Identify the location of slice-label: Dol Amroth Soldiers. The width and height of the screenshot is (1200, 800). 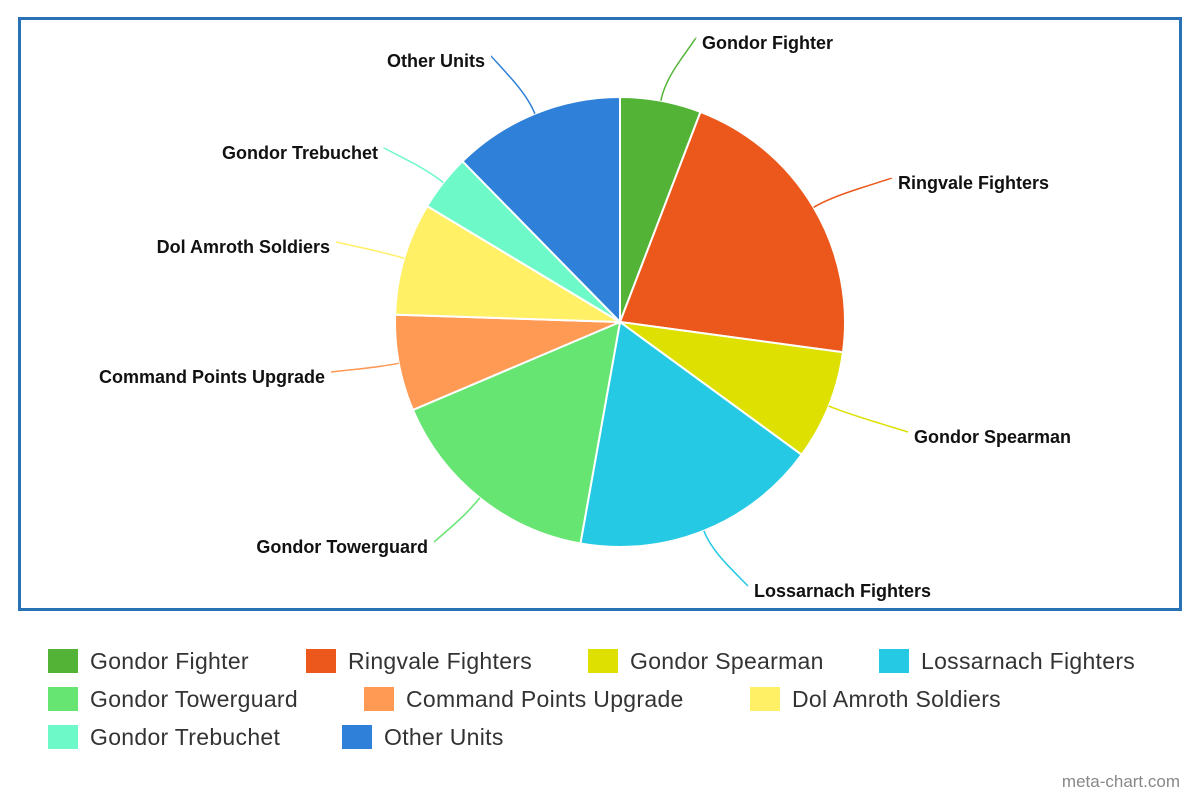
(243, 247).